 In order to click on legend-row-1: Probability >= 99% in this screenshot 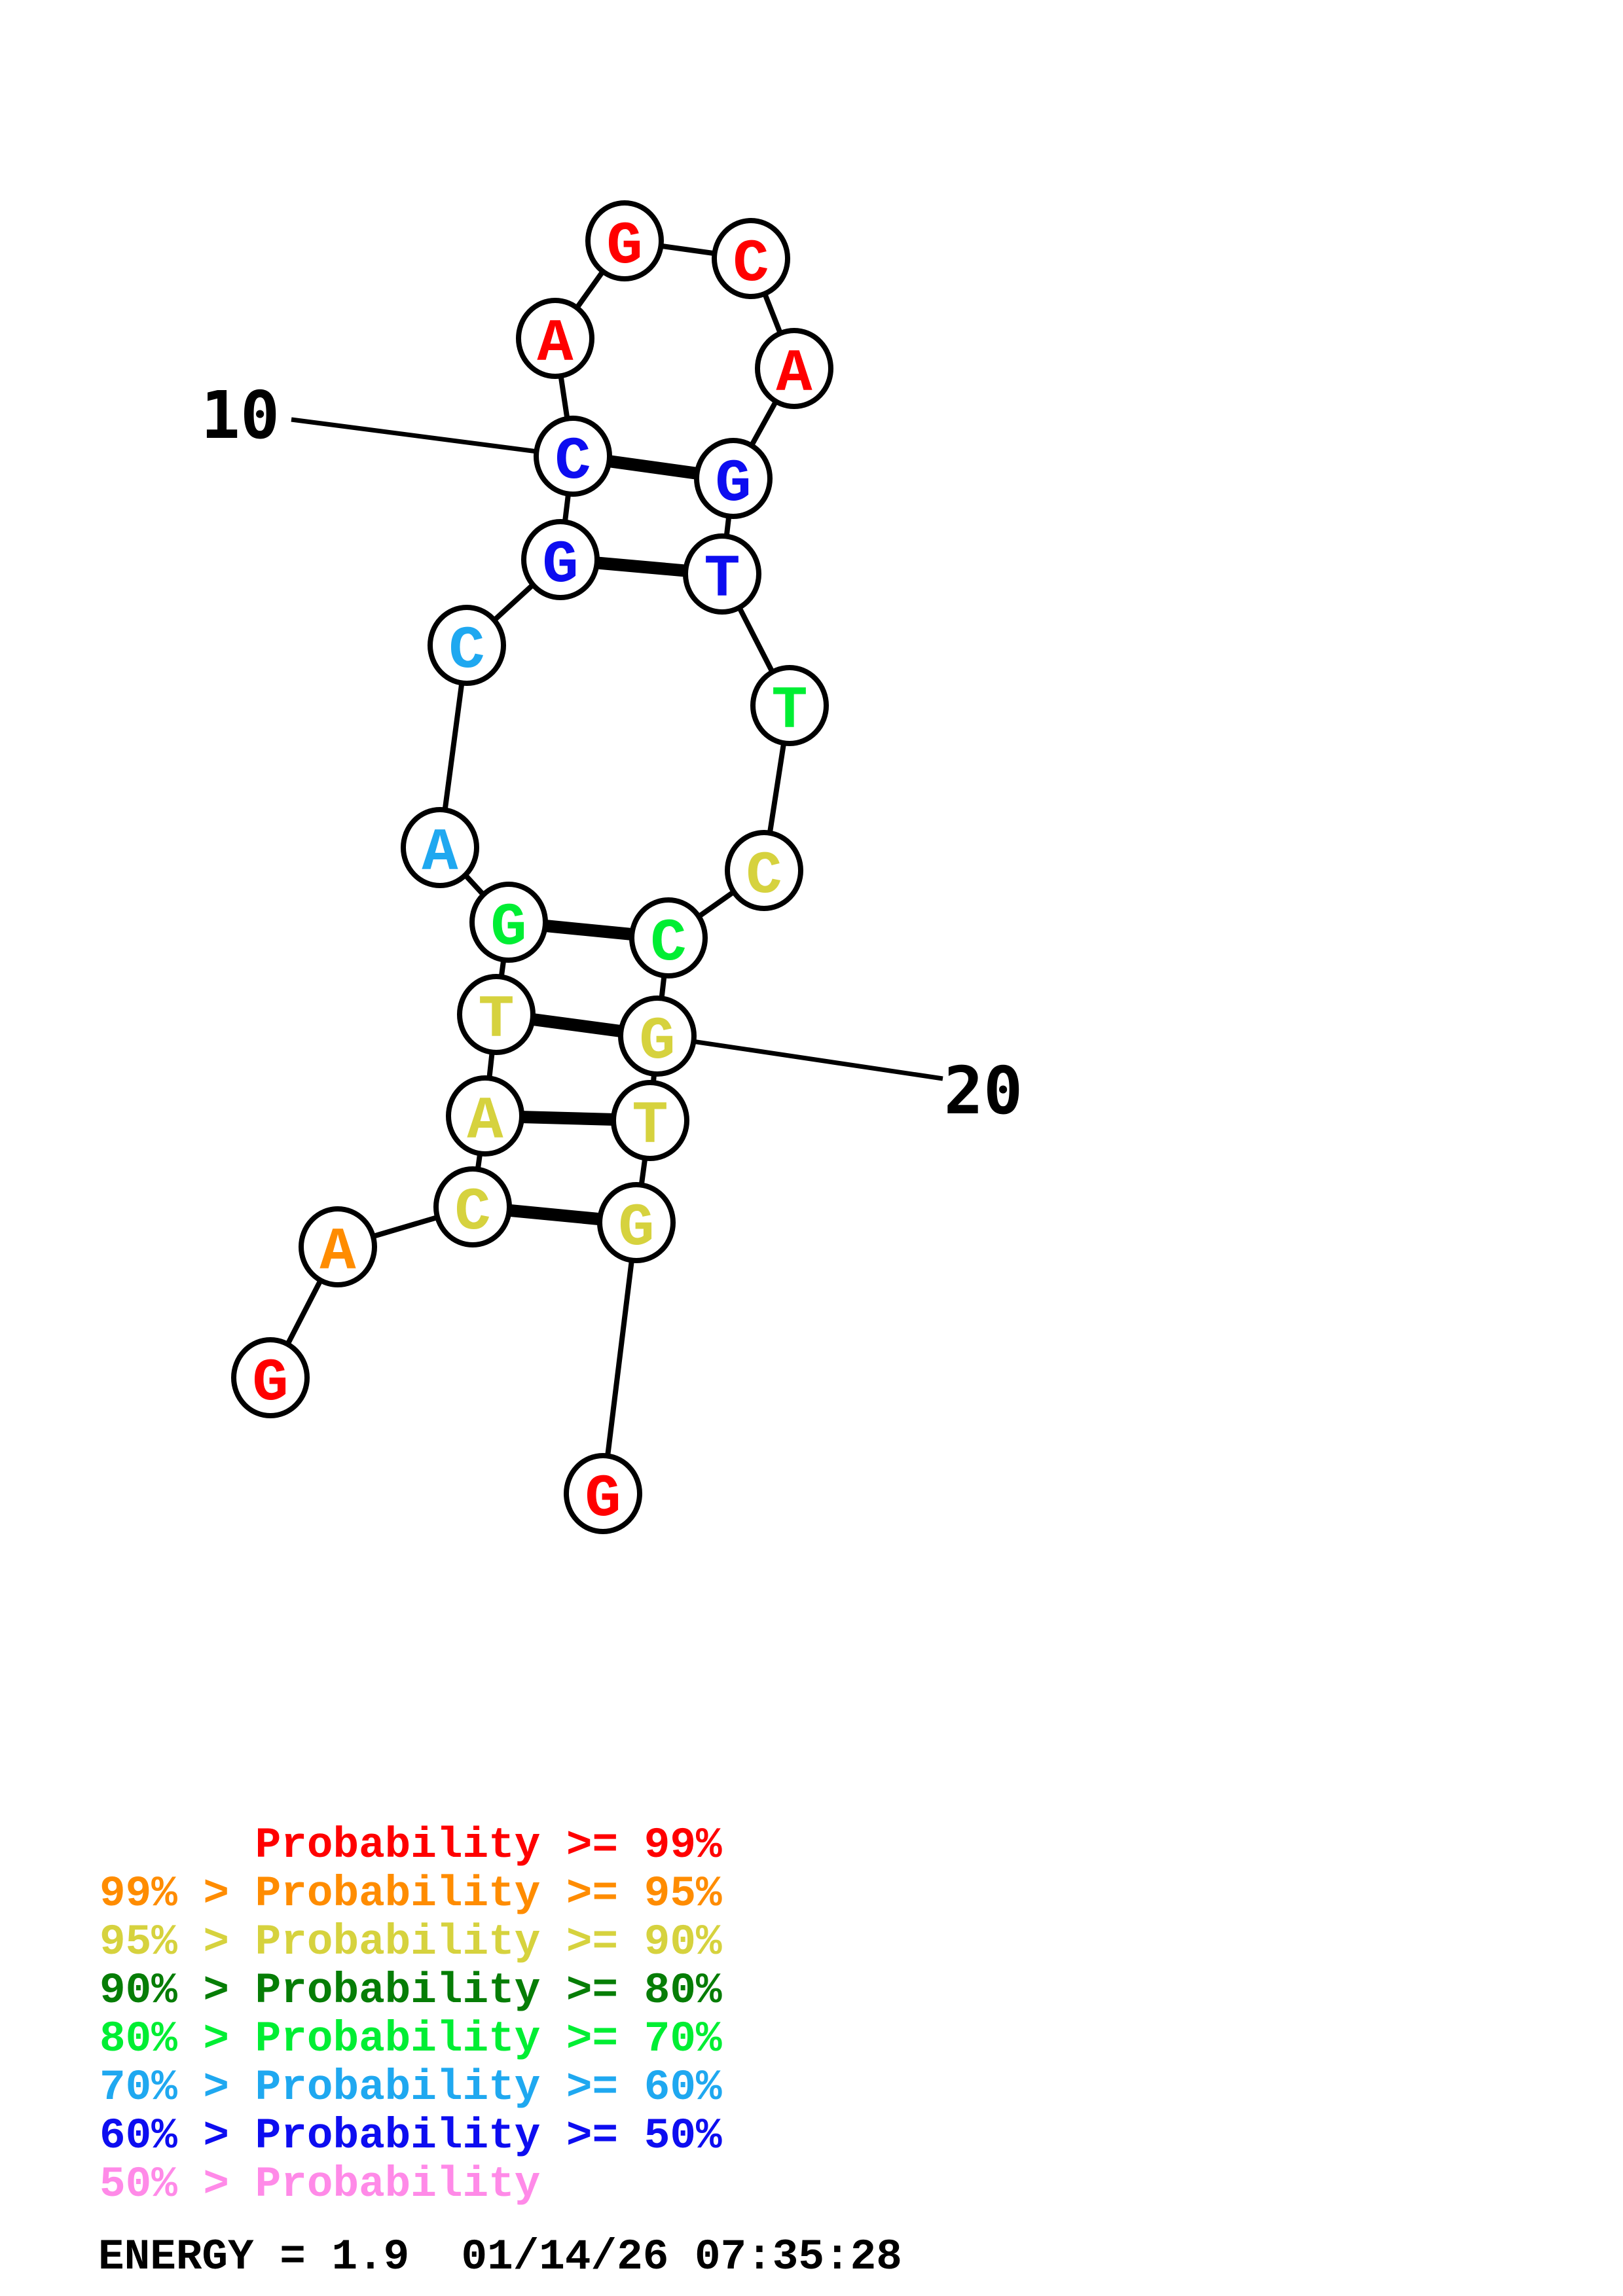, I will do `click(411, 1846)`.